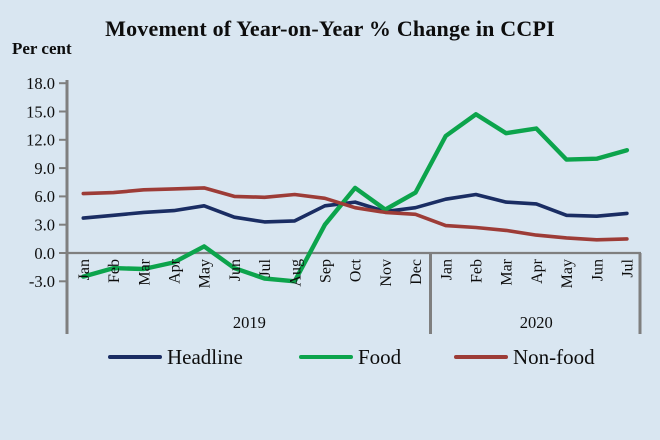 This screenshot has height=440, width=660. I want to click on month-label: Oct, so click(356, 270).